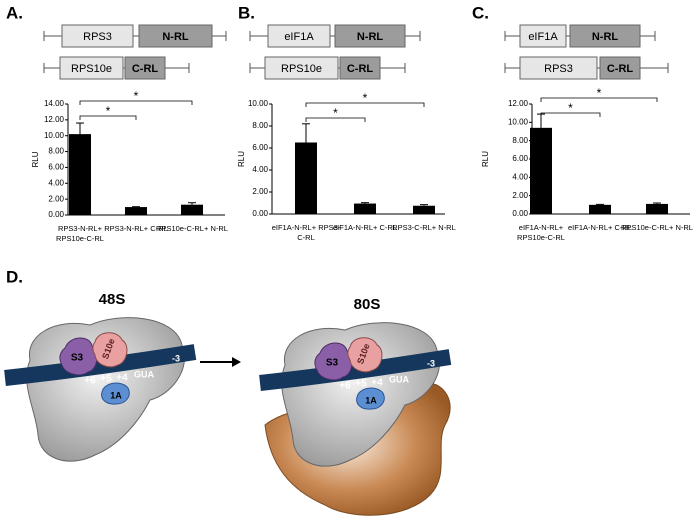 The width and height of the screenshot is (696, 521). I want to click on state-title: 48S, so click(112, 299).